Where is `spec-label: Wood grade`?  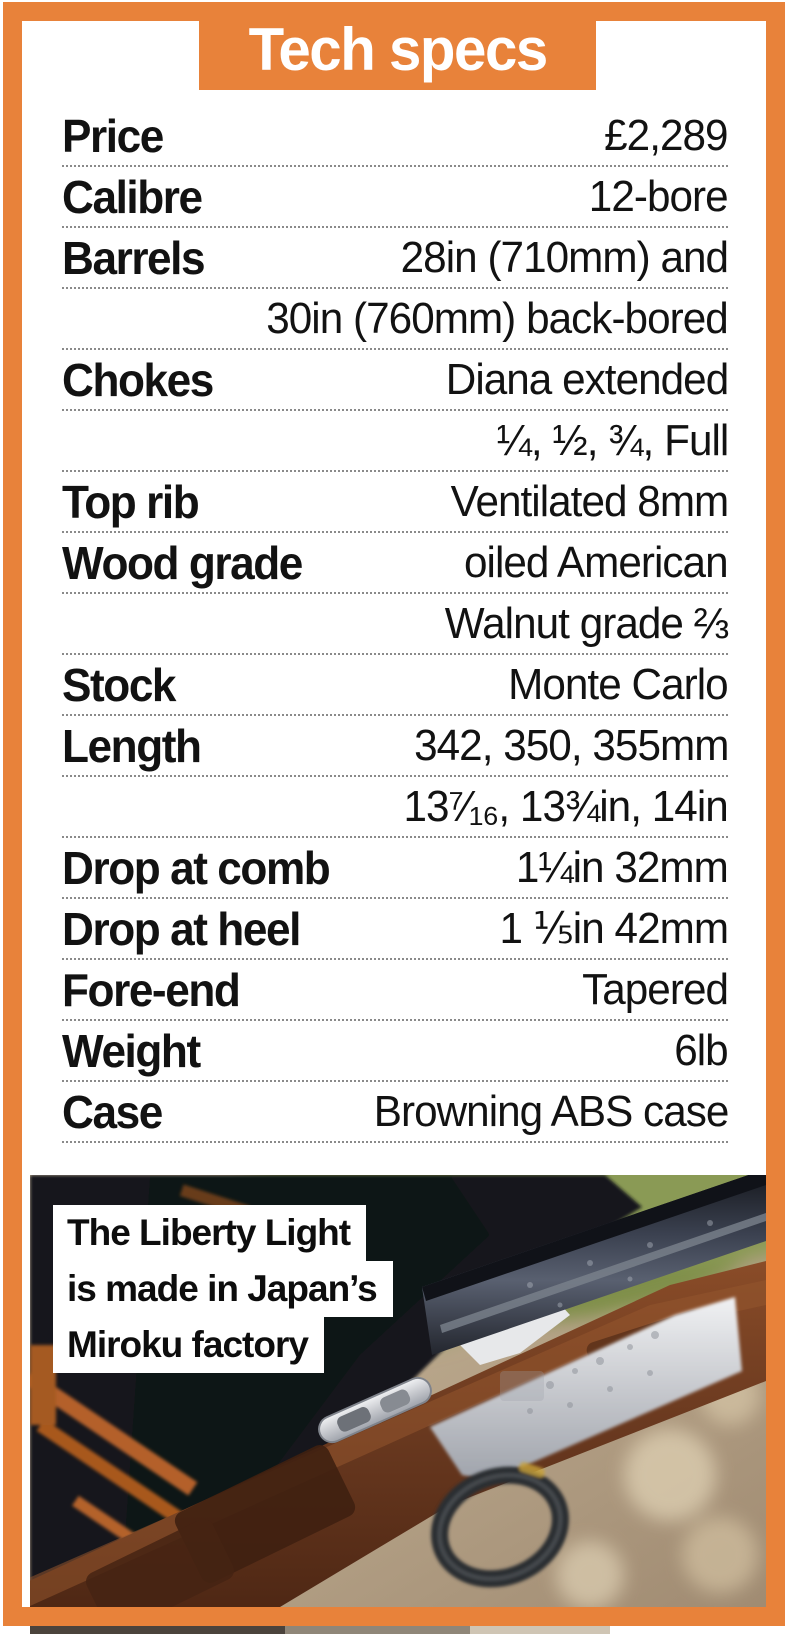
spec-label: Wood grade is located at coordinates (182, 562).